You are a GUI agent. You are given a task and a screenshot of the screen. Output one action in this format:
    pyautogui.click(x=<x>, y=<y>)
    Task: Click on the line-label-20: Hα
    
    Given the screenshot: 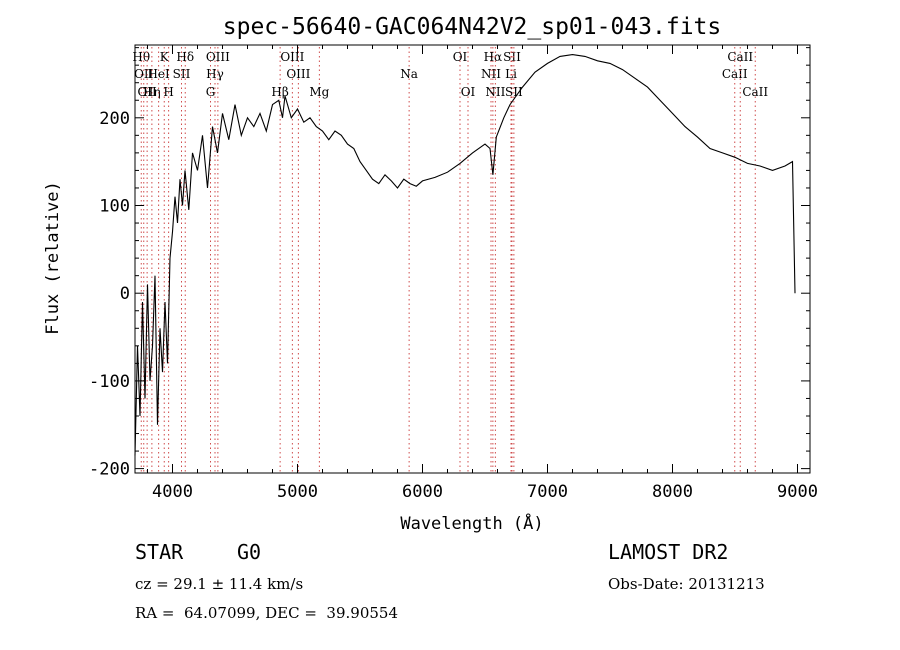 What is the action you would take?
    pyautogui.click(x=493, y=57)
    